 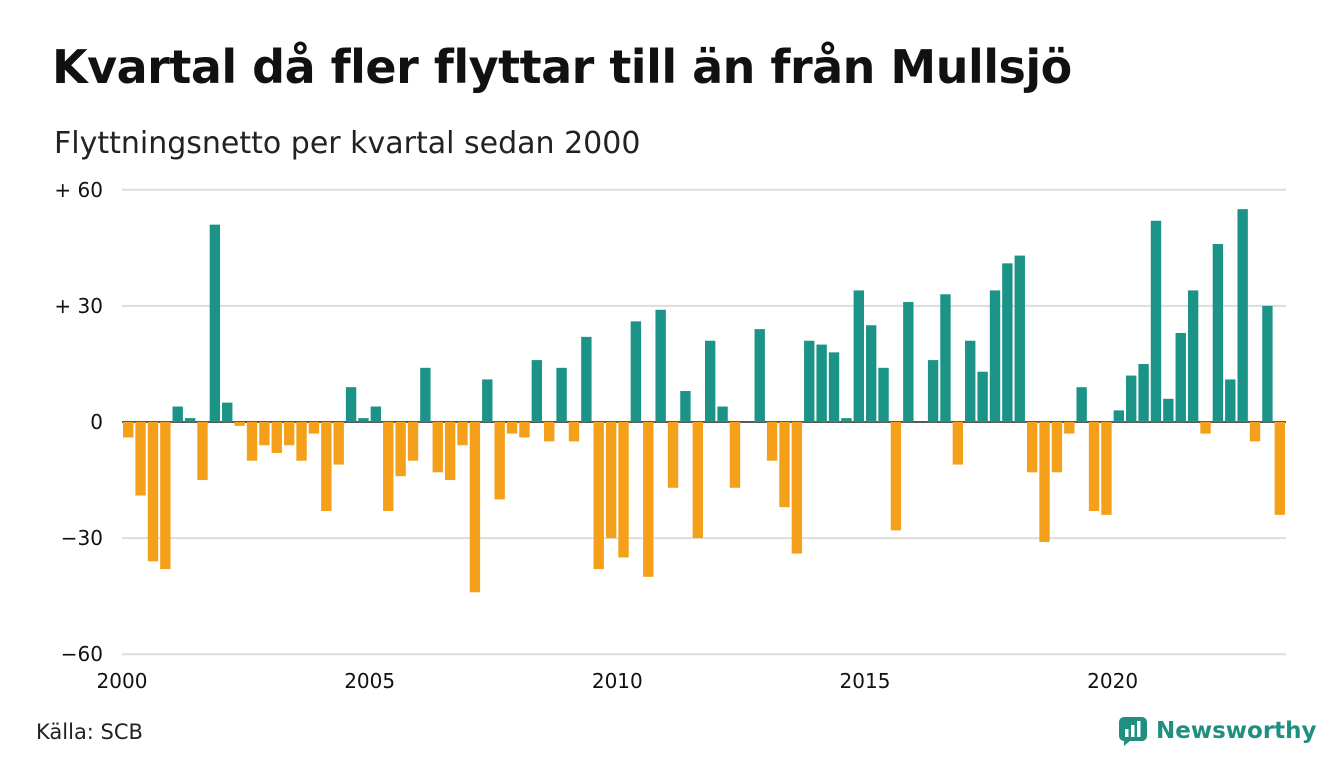 What do you see at coordinates (78, 306) in the screenshot?
I see `y-tick-label: + 30` at bounding box center [78, 306].